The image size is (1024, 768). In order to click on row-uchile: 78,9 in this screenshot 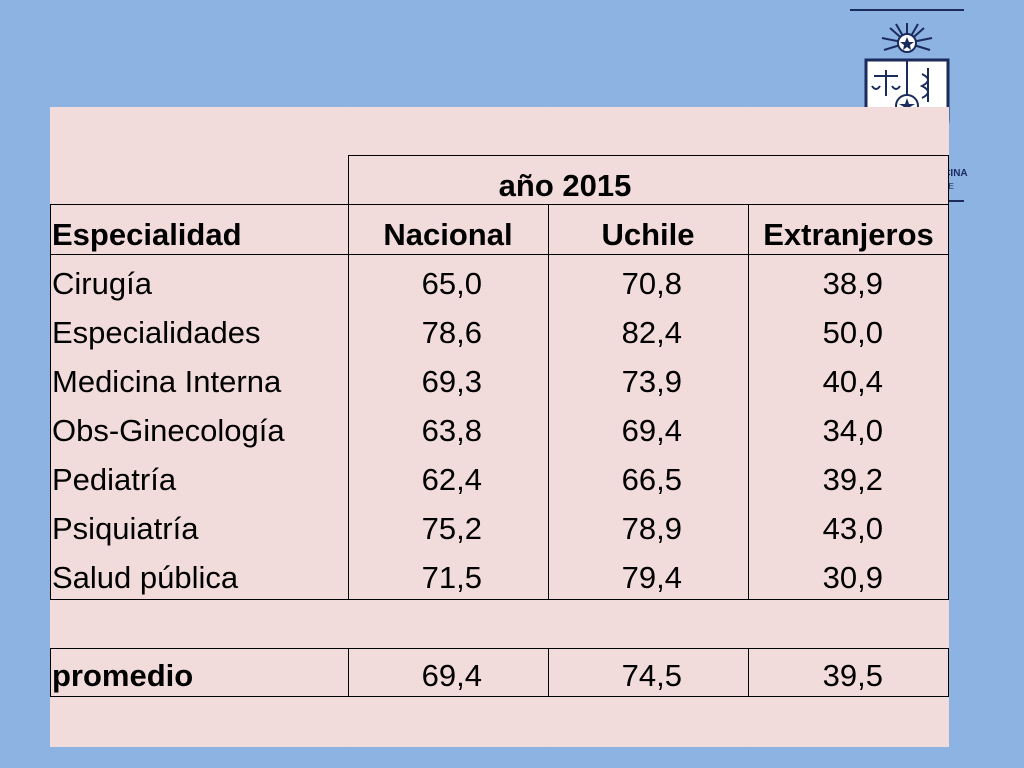, I will do `click(651, 528)`.